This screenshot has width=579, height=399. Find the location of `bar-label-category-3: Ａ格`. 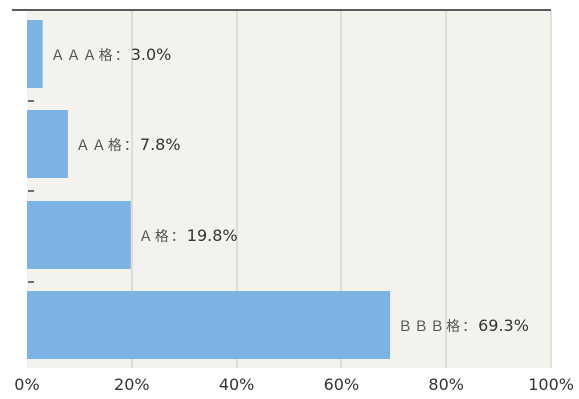

bar-label-category-3: Ａ格 is located at coordinates (155, 237).